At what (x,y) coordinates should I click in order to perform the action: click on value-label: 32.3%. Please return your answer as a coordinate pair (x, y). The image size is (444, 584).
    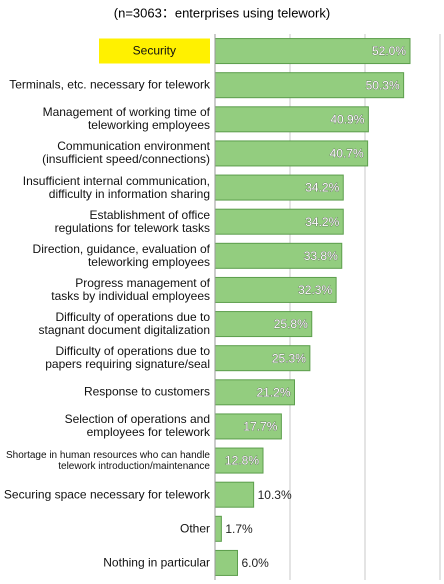
    Looking at the image, I should click on (315, 290).